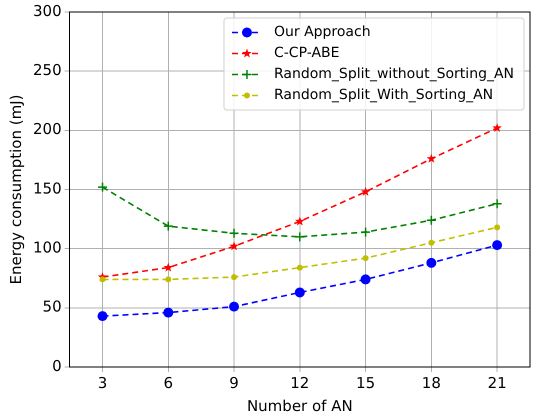  I want to click on legend-label: Random_Split_without_Sorting_AN, so click(394, 74).